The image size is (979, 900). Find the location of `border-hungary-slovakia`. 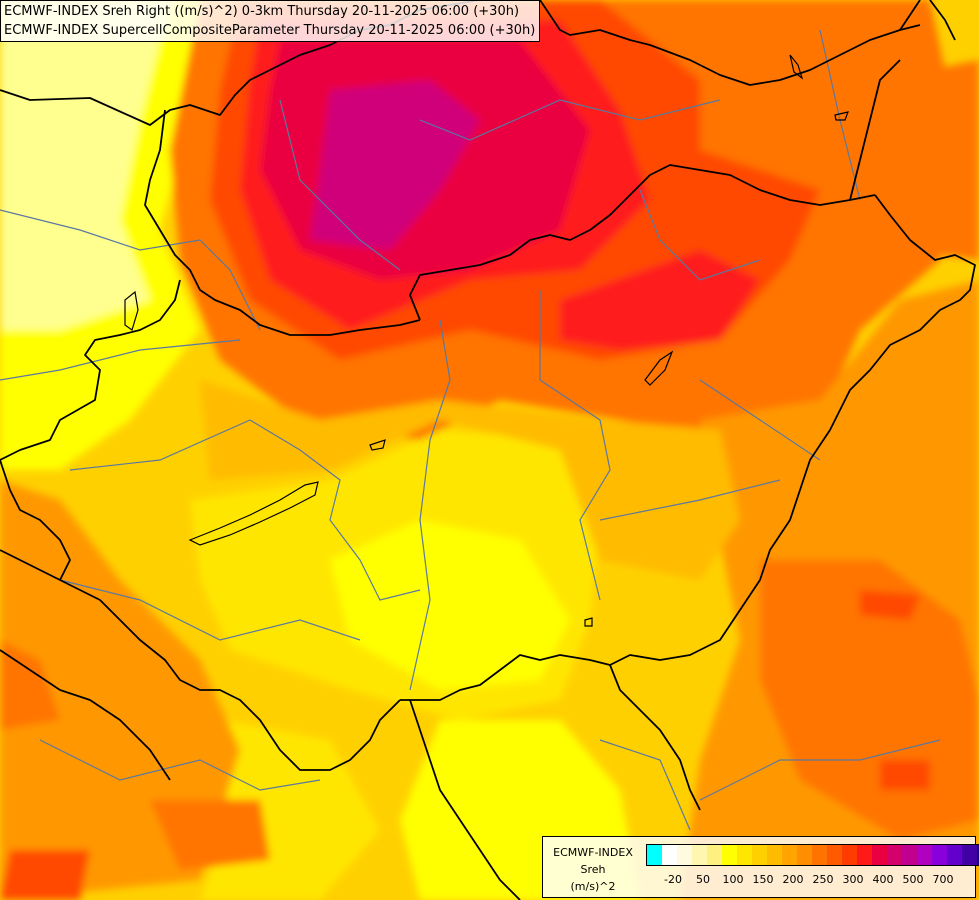

border-hungary-slovakia is located at coordinates (642, 242).